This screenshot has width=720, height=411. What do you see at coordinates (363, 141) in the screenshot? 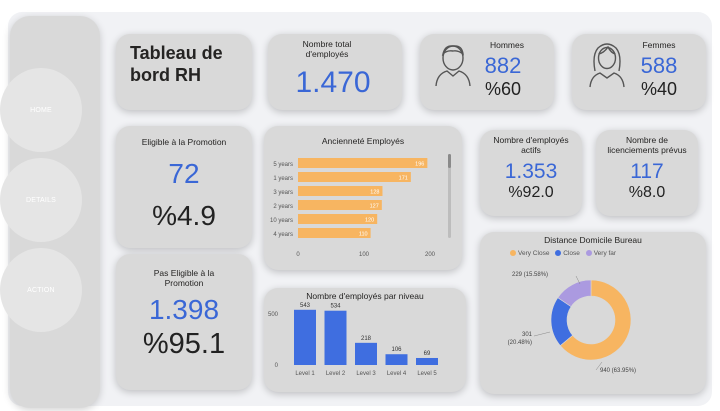
I see `seniority-chart-title: Ancienneté Employés` at bounding box center [363, 141].